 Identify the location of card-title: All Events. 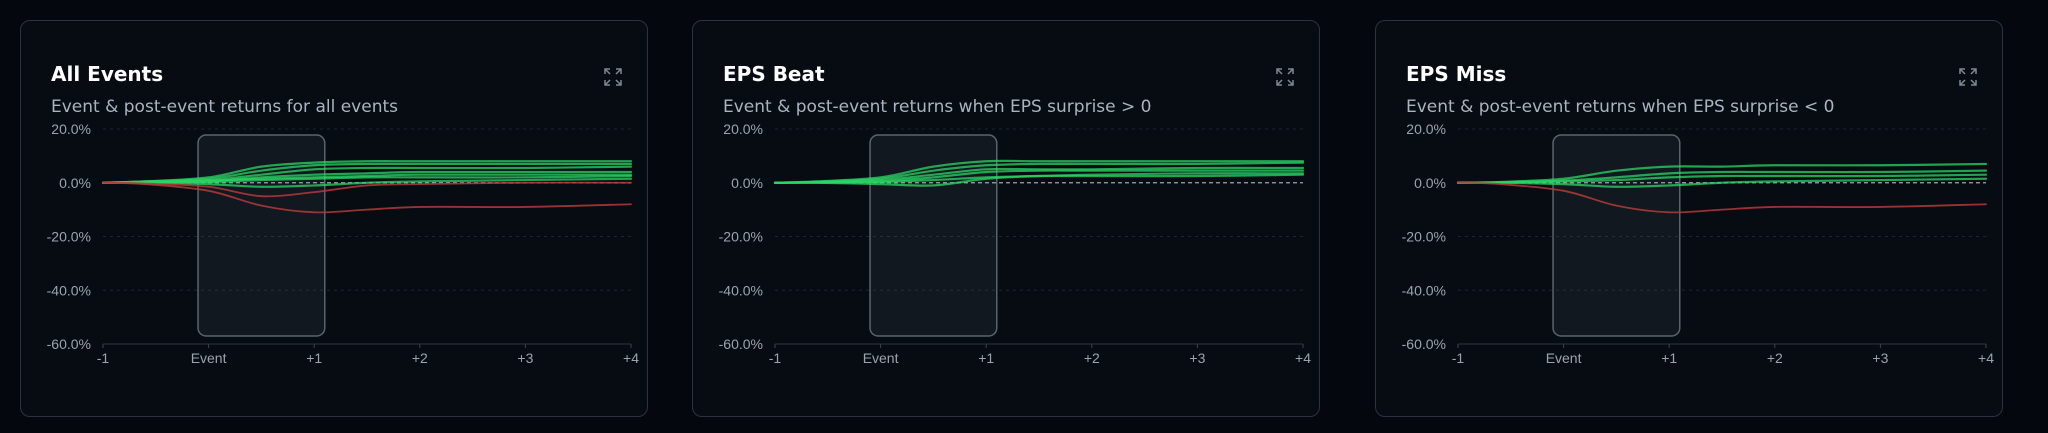
(107, 74).